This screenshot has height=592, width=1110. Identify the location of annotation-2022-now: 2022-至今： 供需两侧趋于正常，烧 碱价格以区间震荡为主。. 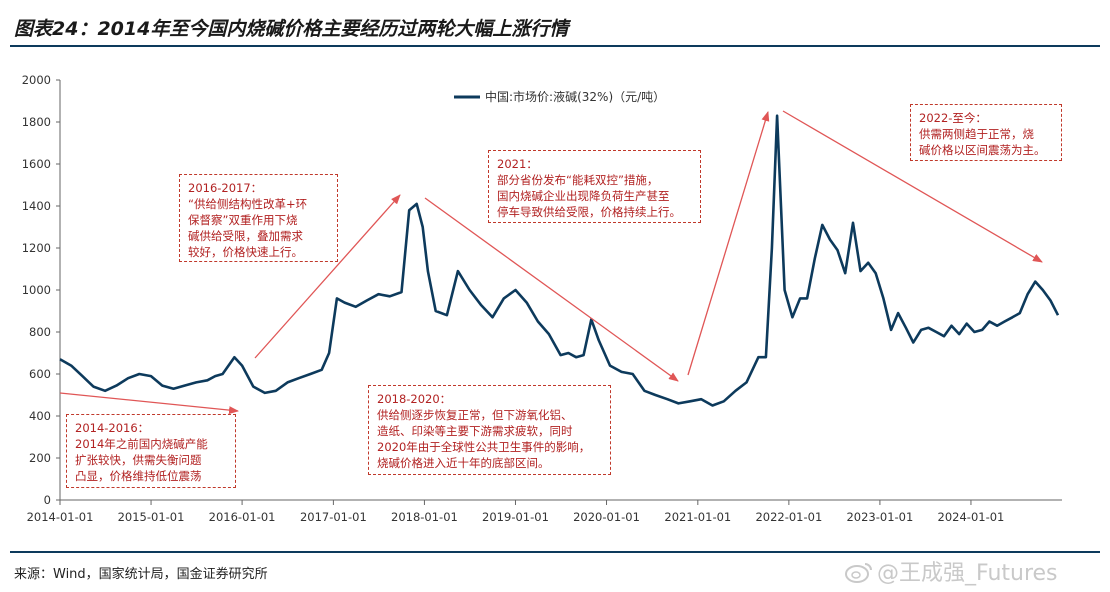
(986, 132).